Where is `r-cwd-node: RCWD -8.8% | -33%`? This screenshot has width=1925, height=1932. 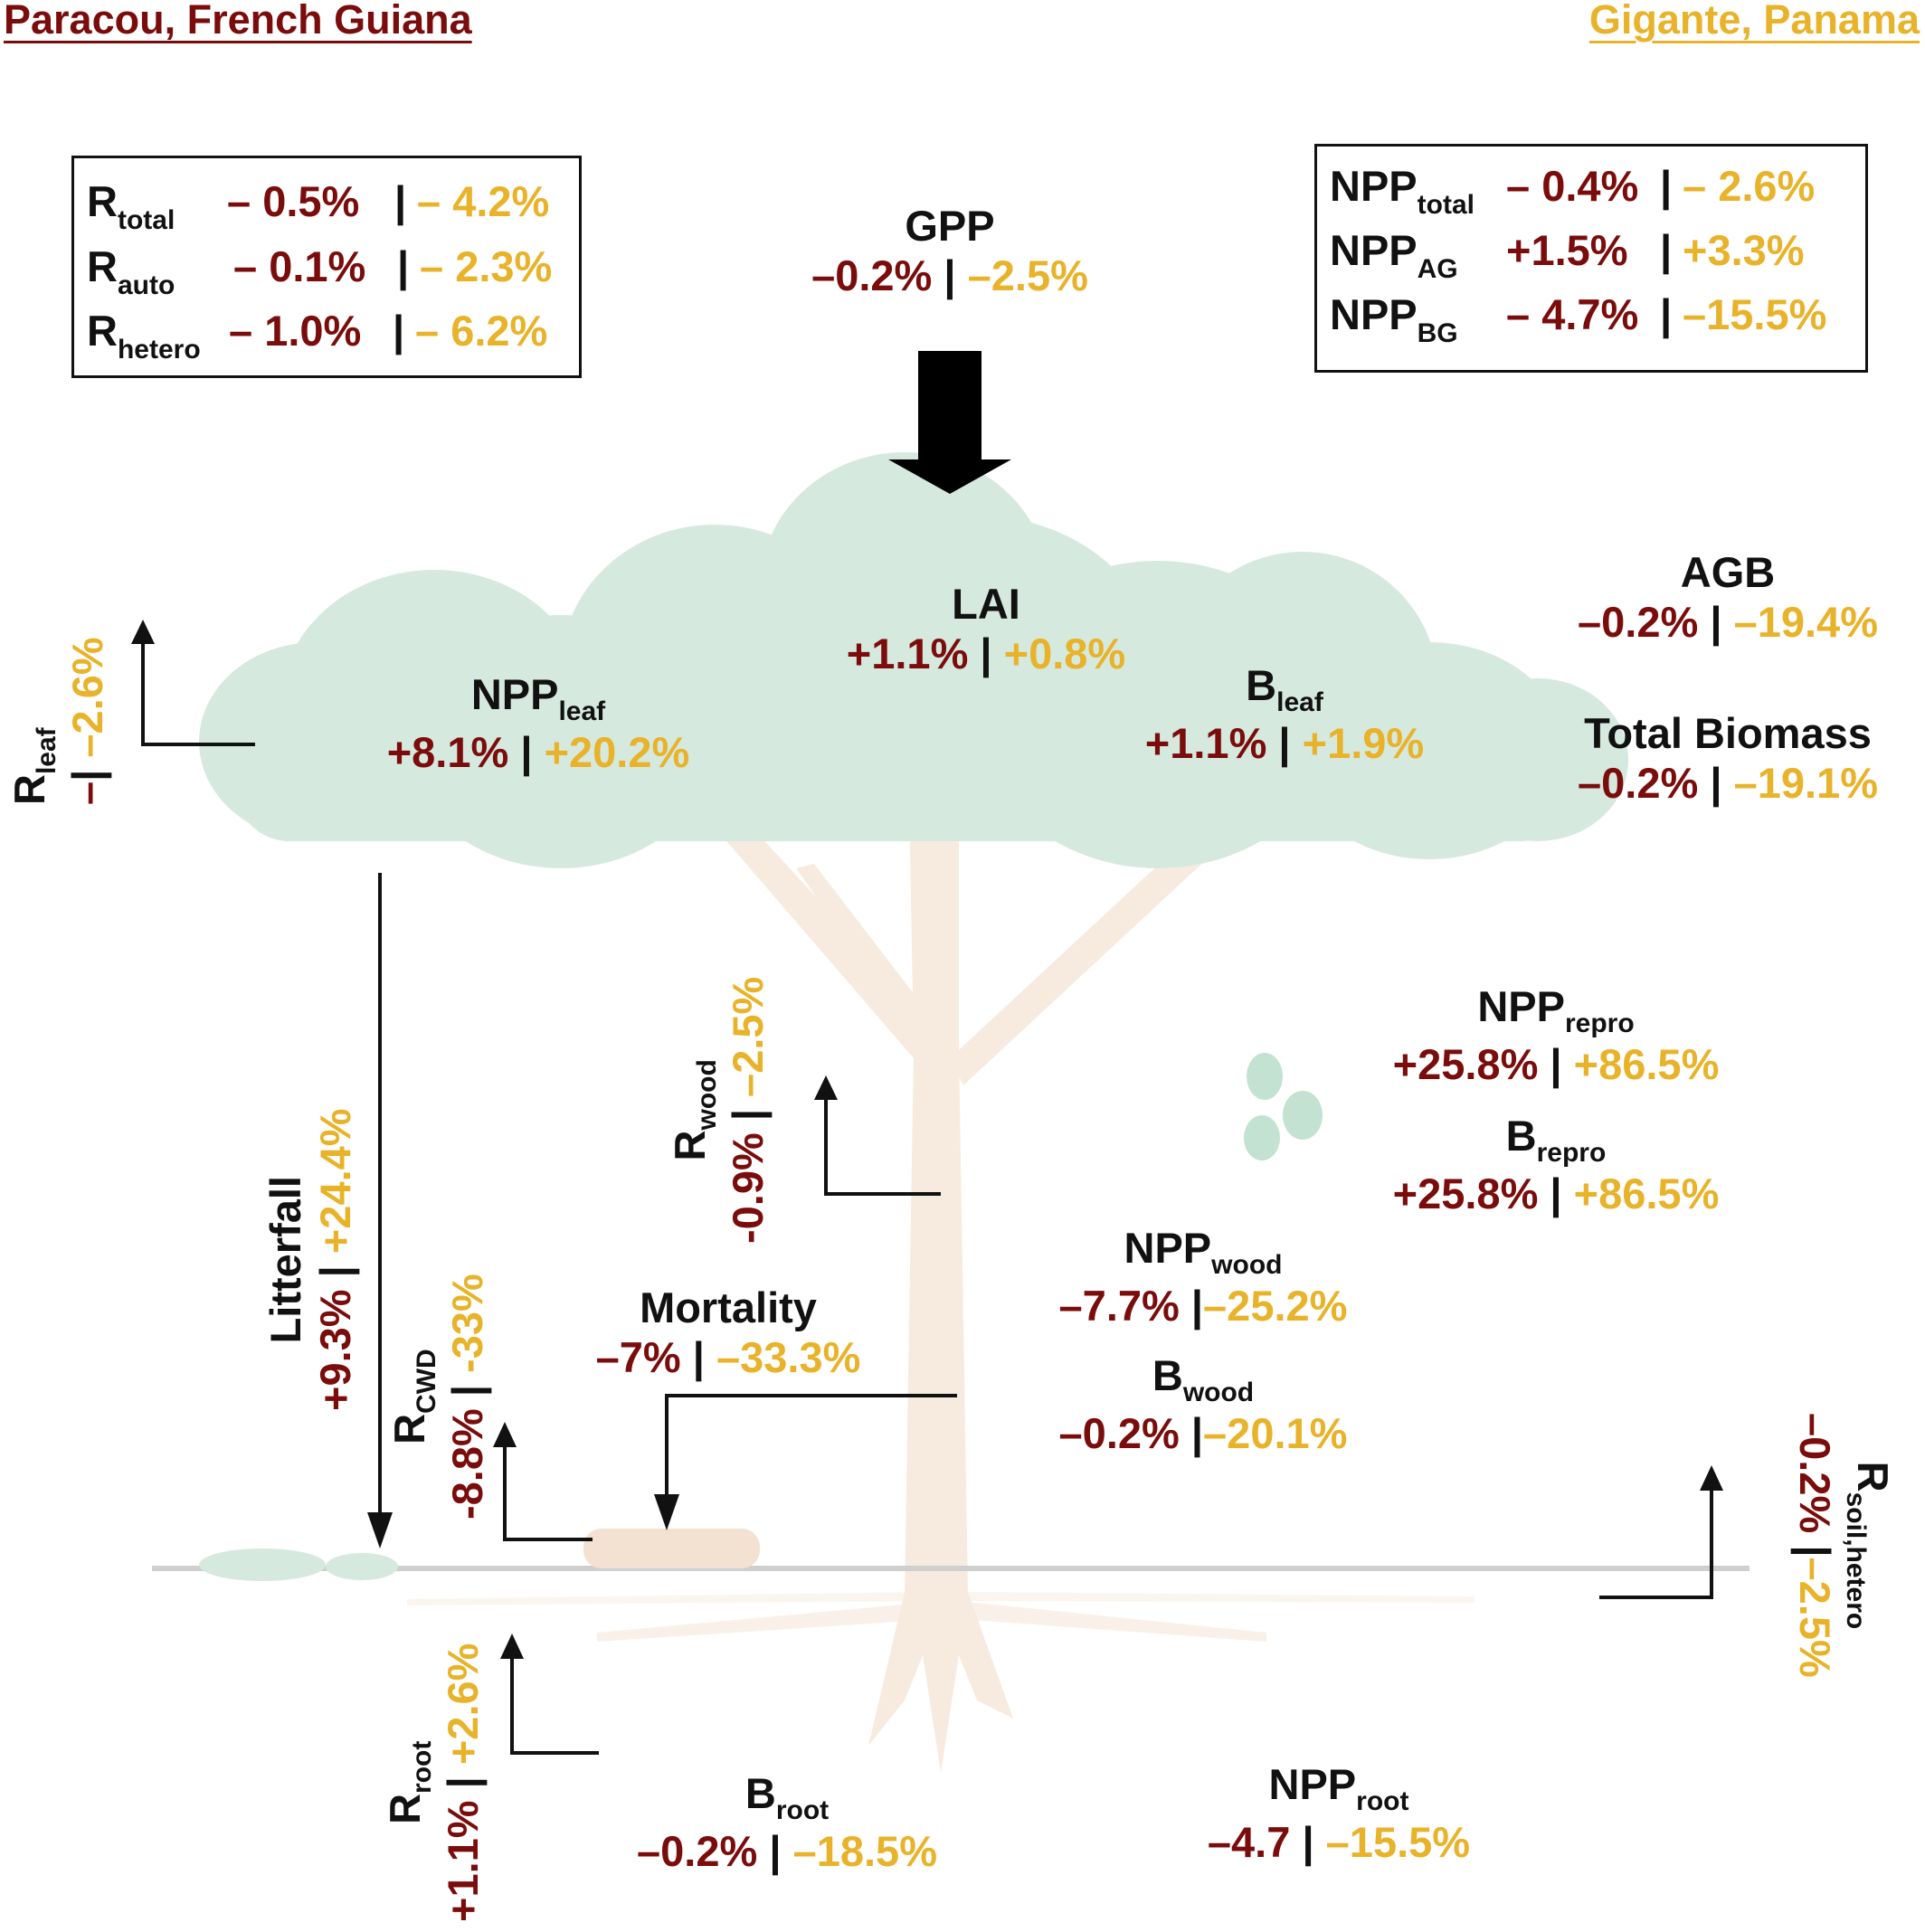 r-cwd-node: RCWD -8.8% | -33% is located at coordinates (438, 1397).